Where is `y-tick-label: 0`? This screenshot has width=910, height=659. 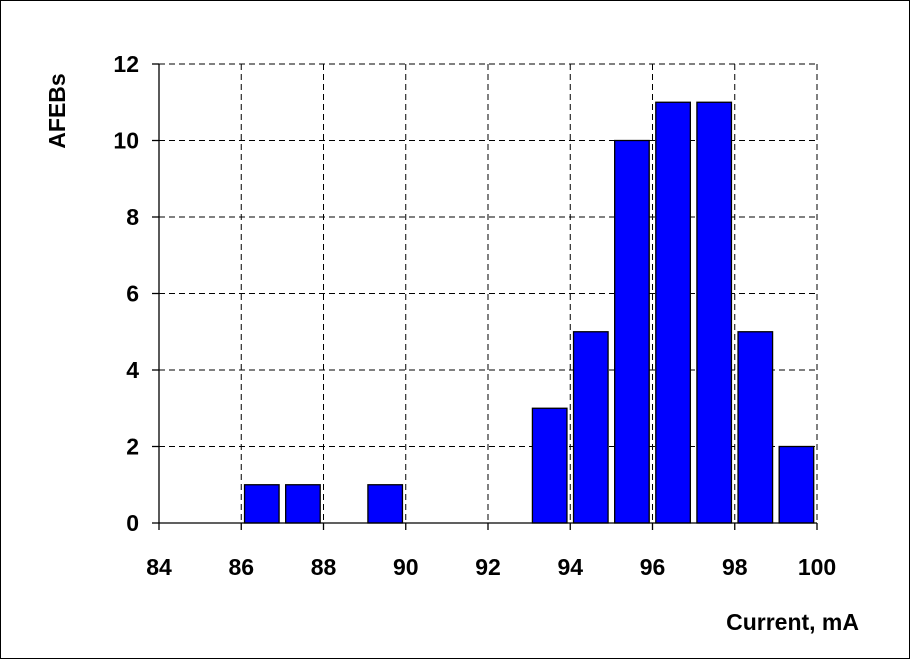 y-tick-label: 0 is located at coordinates (132, 523).